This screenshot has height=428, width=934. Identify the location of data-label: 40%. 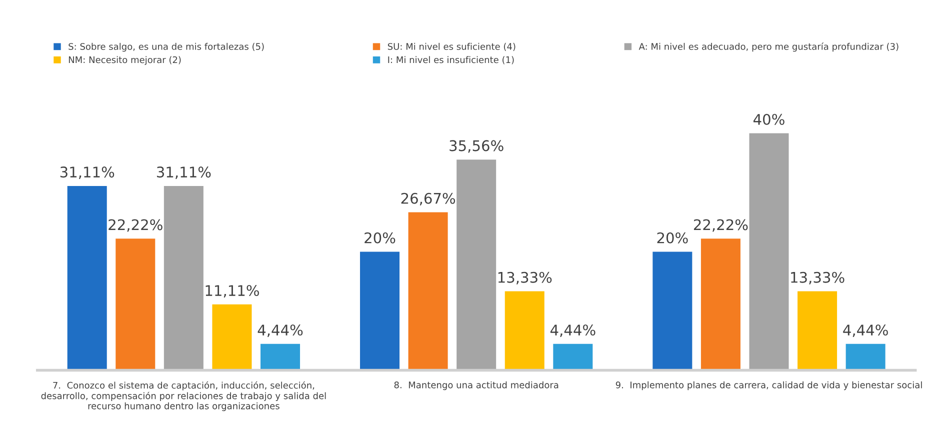
(769, 119).